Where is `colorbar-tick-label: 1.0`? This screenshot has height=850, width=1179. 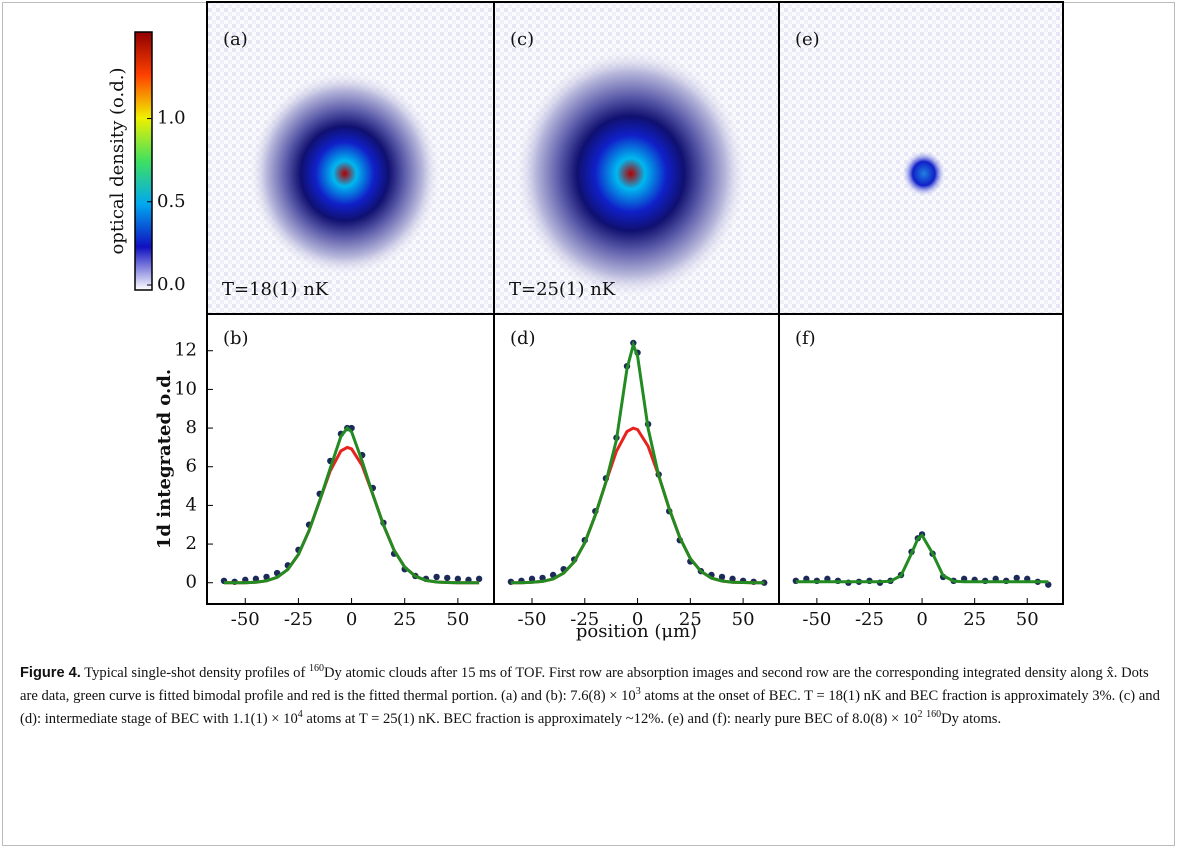 colorbar-tick-label: 1.0 is located at coordinates (171, 118).